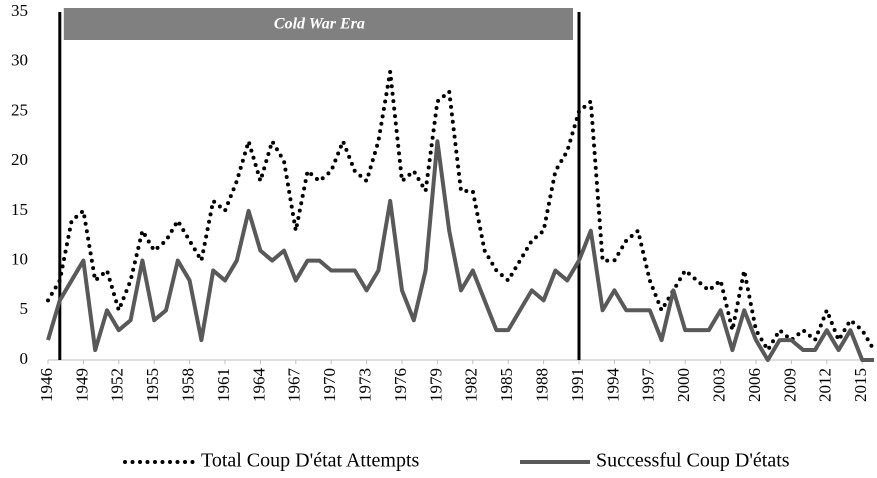 The width and height of the screenshot is (877, 478). I want to click on x-tick-label: 1955, so click(152, 385).